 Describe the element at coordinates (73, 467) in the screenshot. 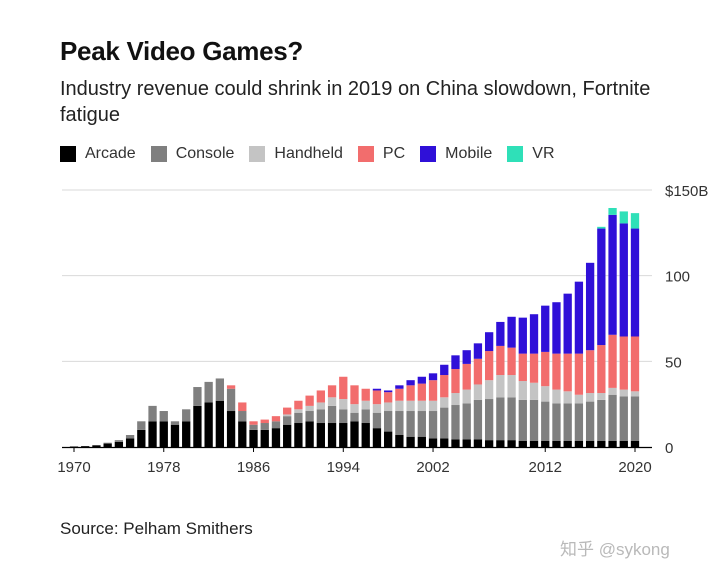

I see `x-tick-label: 1970` at that location.